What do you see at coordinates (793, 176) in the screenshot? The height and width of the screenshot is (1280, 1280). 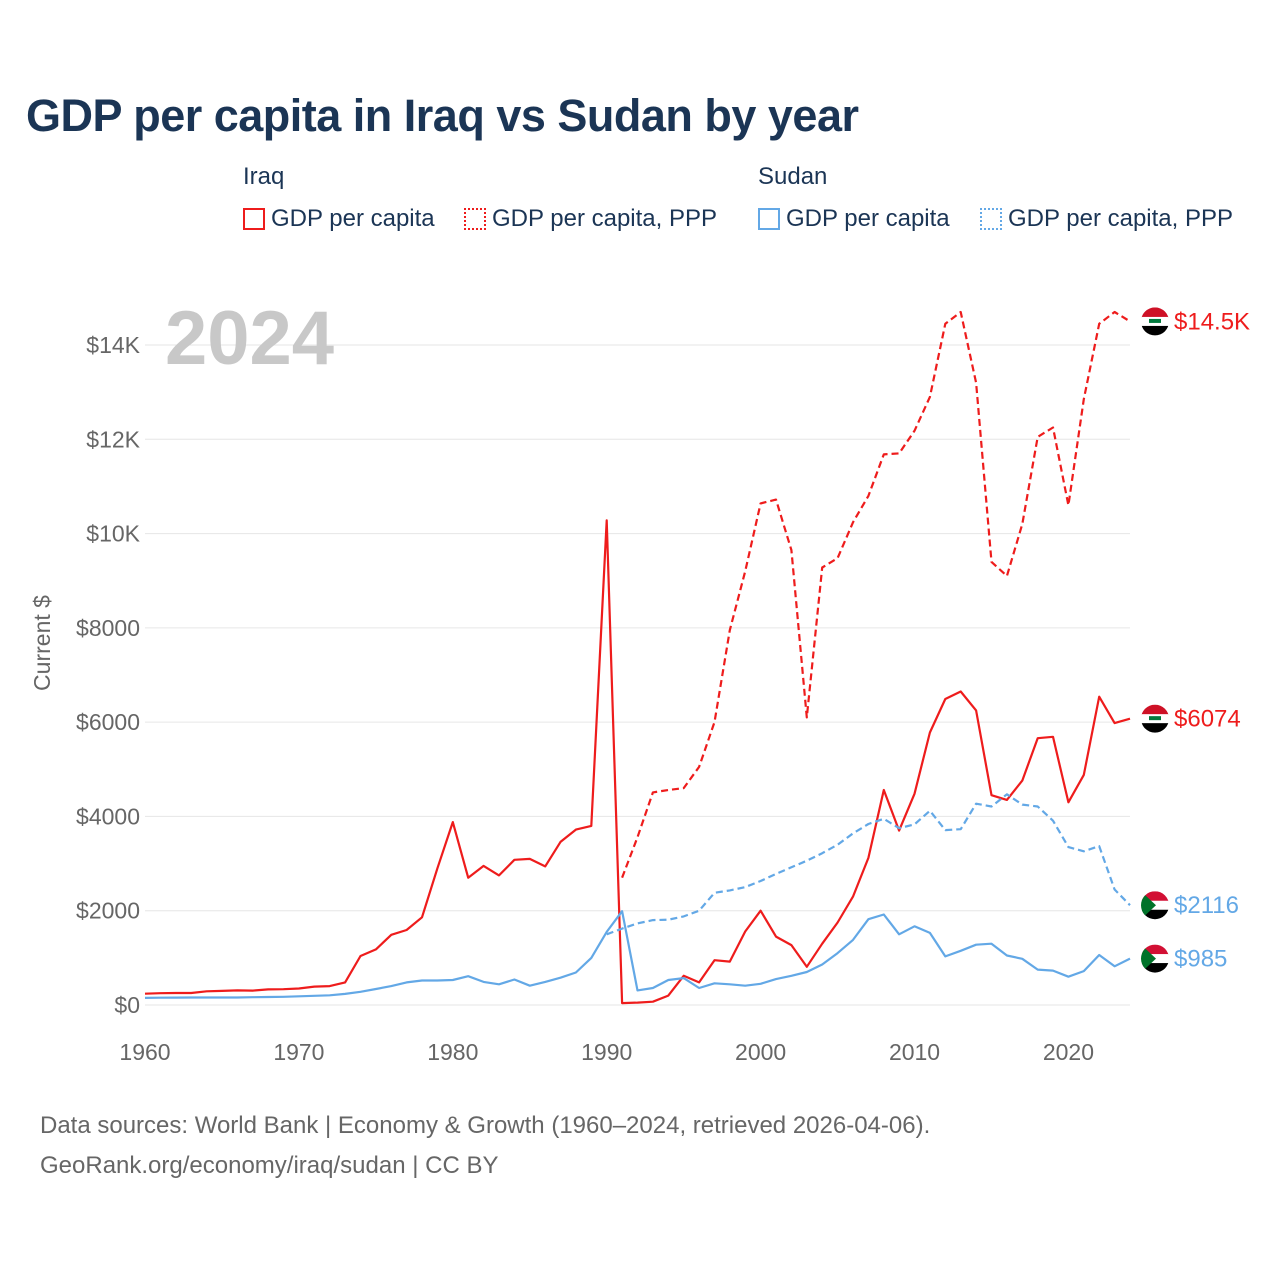 I see `legend-group-sudan: Sudan` at bounding box center [793, 176].